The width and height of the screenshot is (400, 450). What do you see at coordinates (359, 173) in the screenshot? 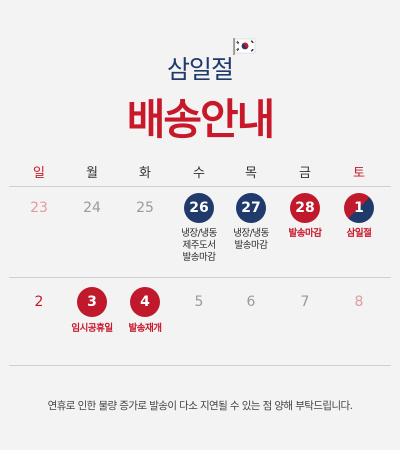
I see `weekday-sat: 토` at bounding box center [359, 173].